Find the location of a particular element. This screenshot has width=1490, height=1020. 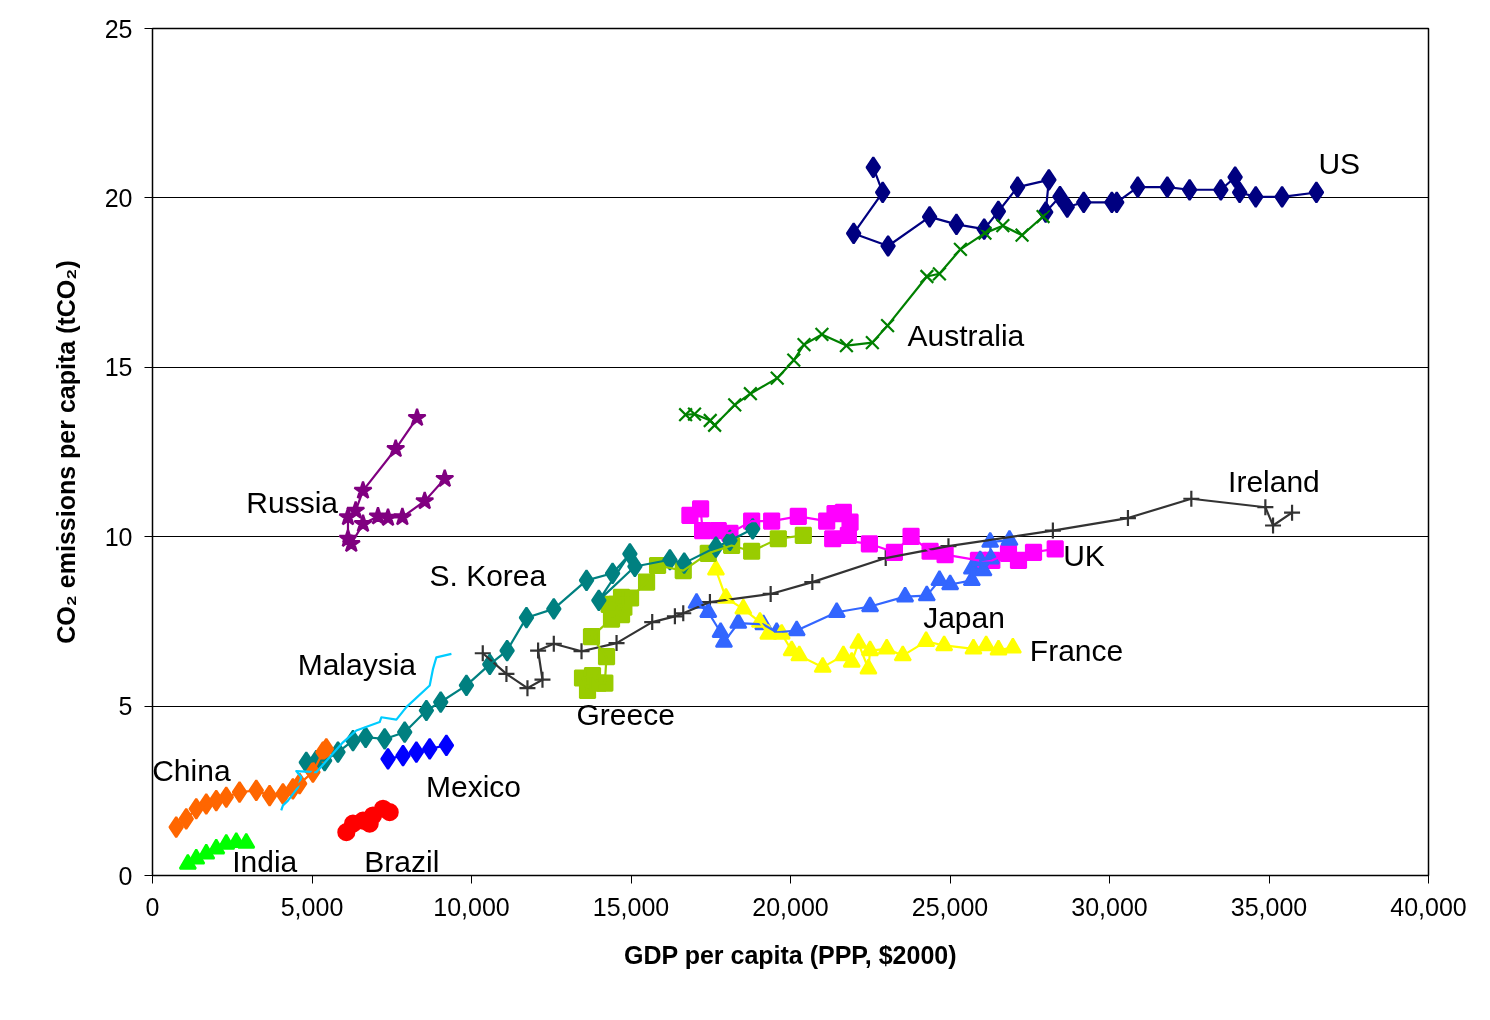

y-tick-label: 5 is located at coordinates (125, 706).